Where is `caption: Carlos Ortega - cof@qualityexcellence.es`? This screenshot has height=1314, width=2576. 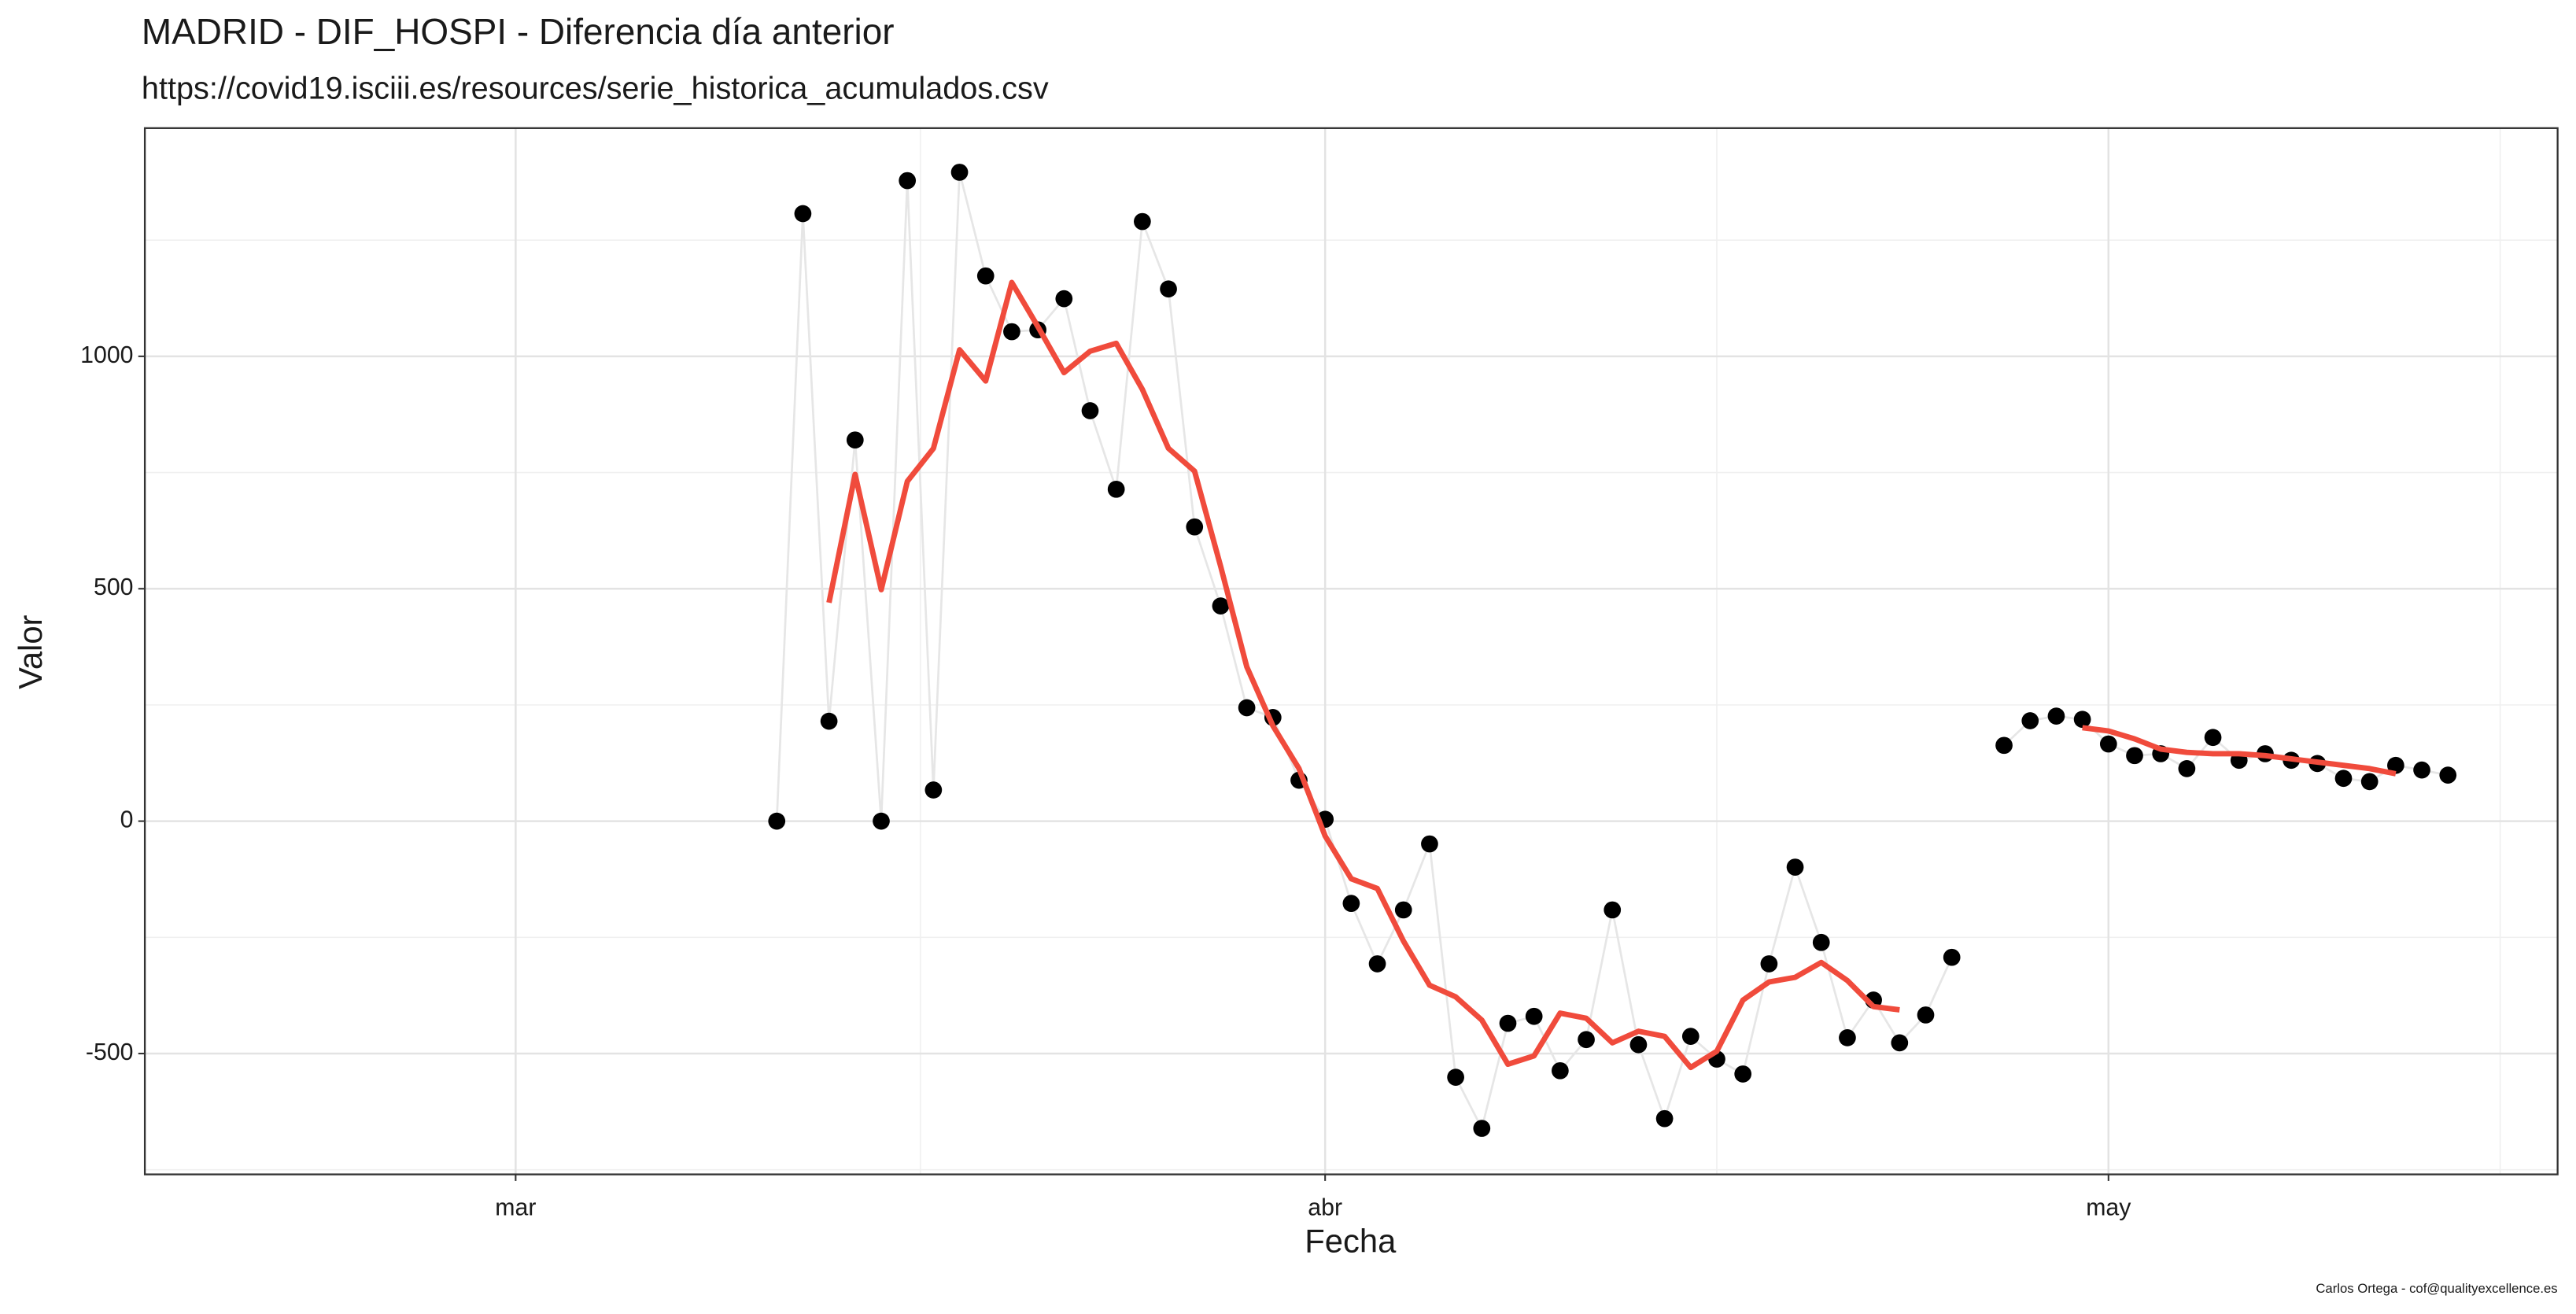 caption: Carlos Ortega - cof@qualityexcellence.es is located at coordinates (2436, 1288).